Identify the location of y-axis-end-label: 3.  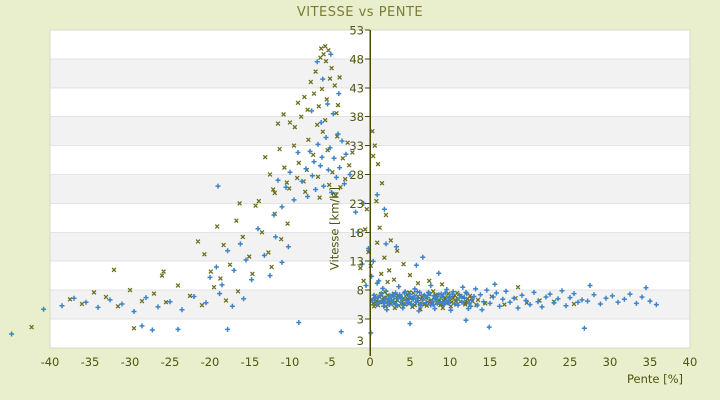
(360, 341).